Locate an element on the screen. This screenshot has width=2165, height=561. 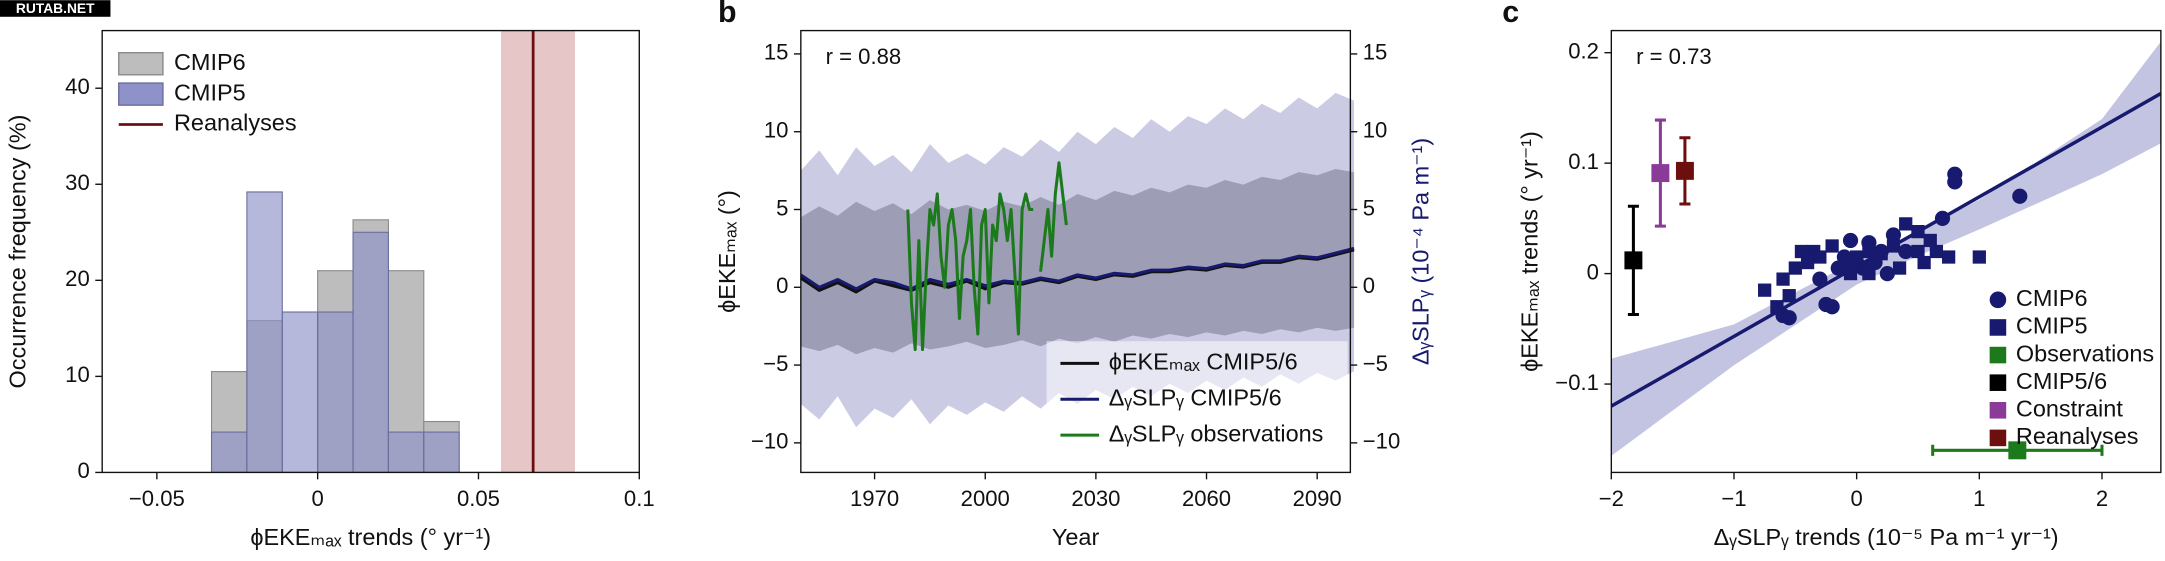
x-tick-label: 1 is located at coordinates (1979, 498).